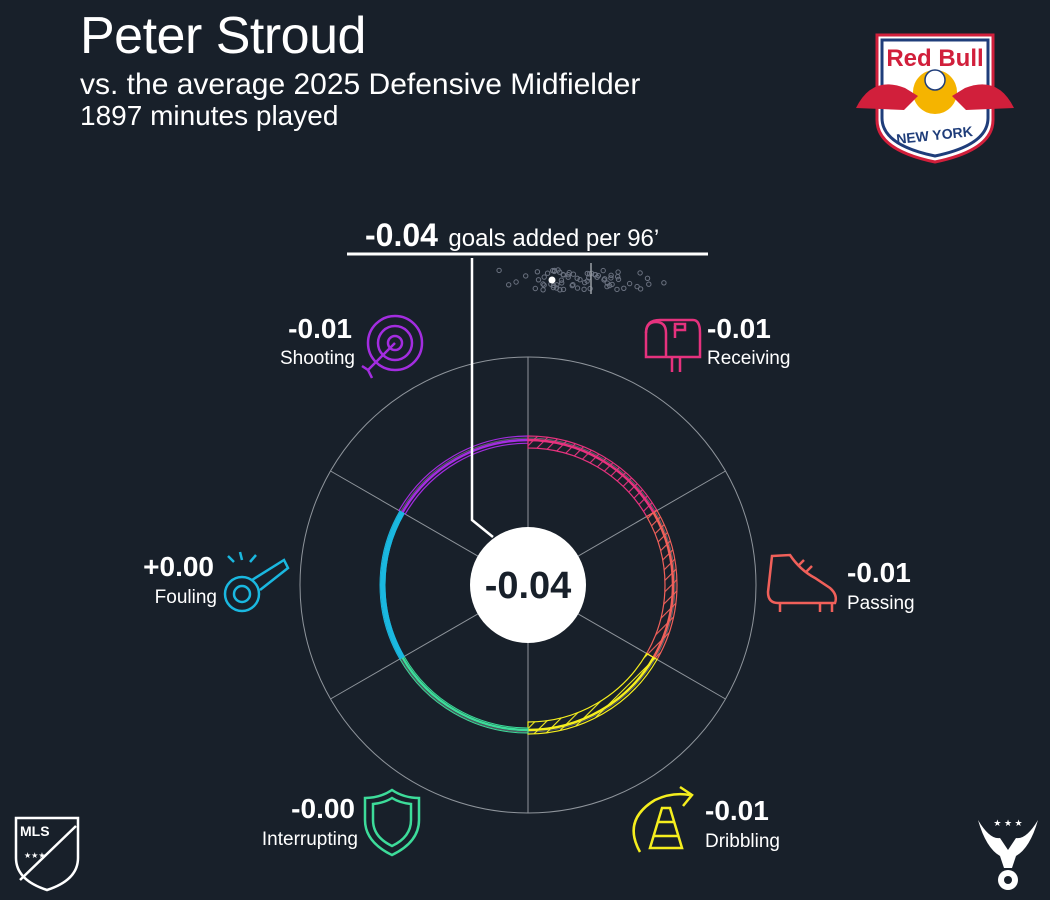  I want to click on fouling-group: +0.00 Fouling, so click(216, 582).